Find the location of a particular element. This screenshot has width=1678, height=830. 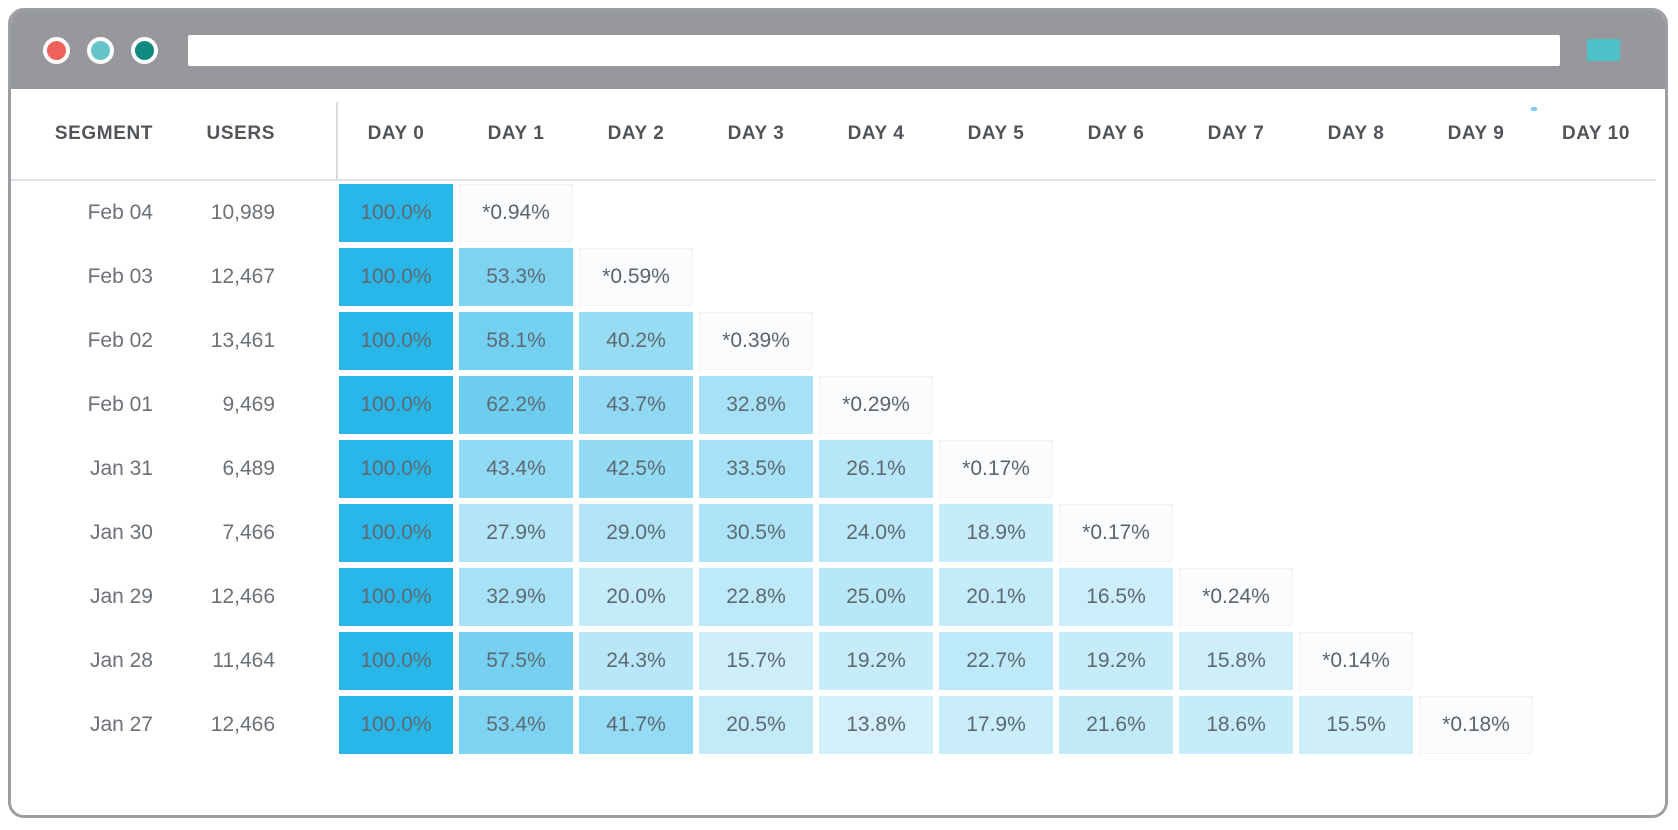

retention-estimate-cell: *0.14% is located at coordinates (1356, 661).